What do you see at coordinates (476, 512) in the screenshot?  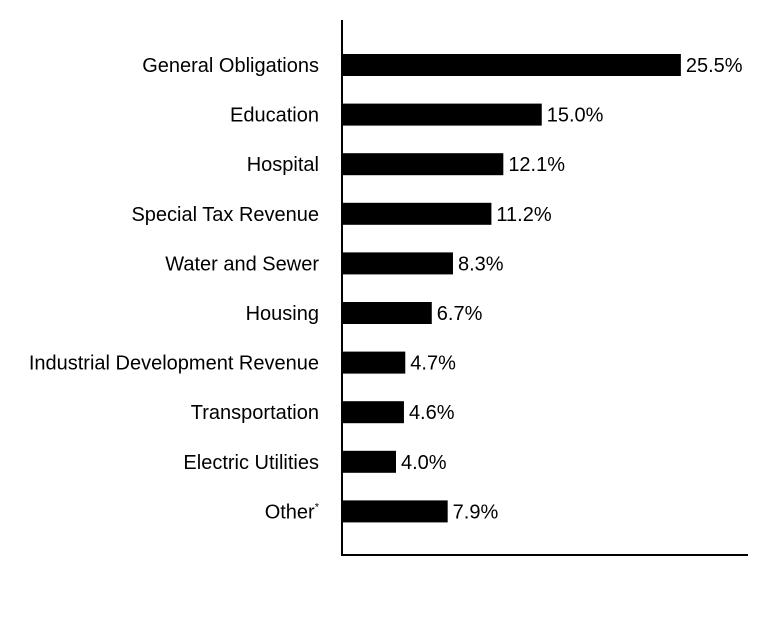 I see `value-label-9: 7.9%` at bounding box center [476, 512].